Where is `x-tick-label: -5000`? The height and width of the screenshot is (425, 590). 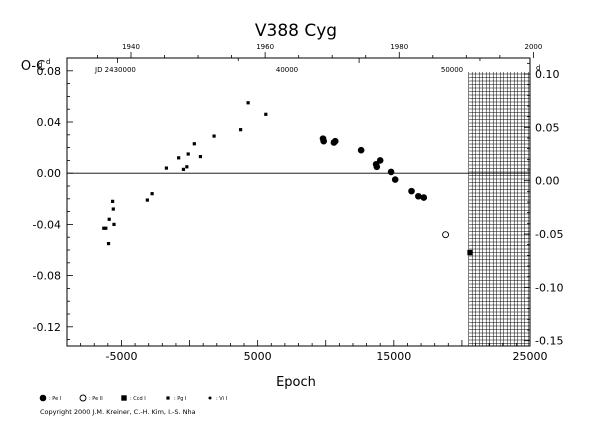 x-tick-label: -5000 is located at coordinates (121, 356).